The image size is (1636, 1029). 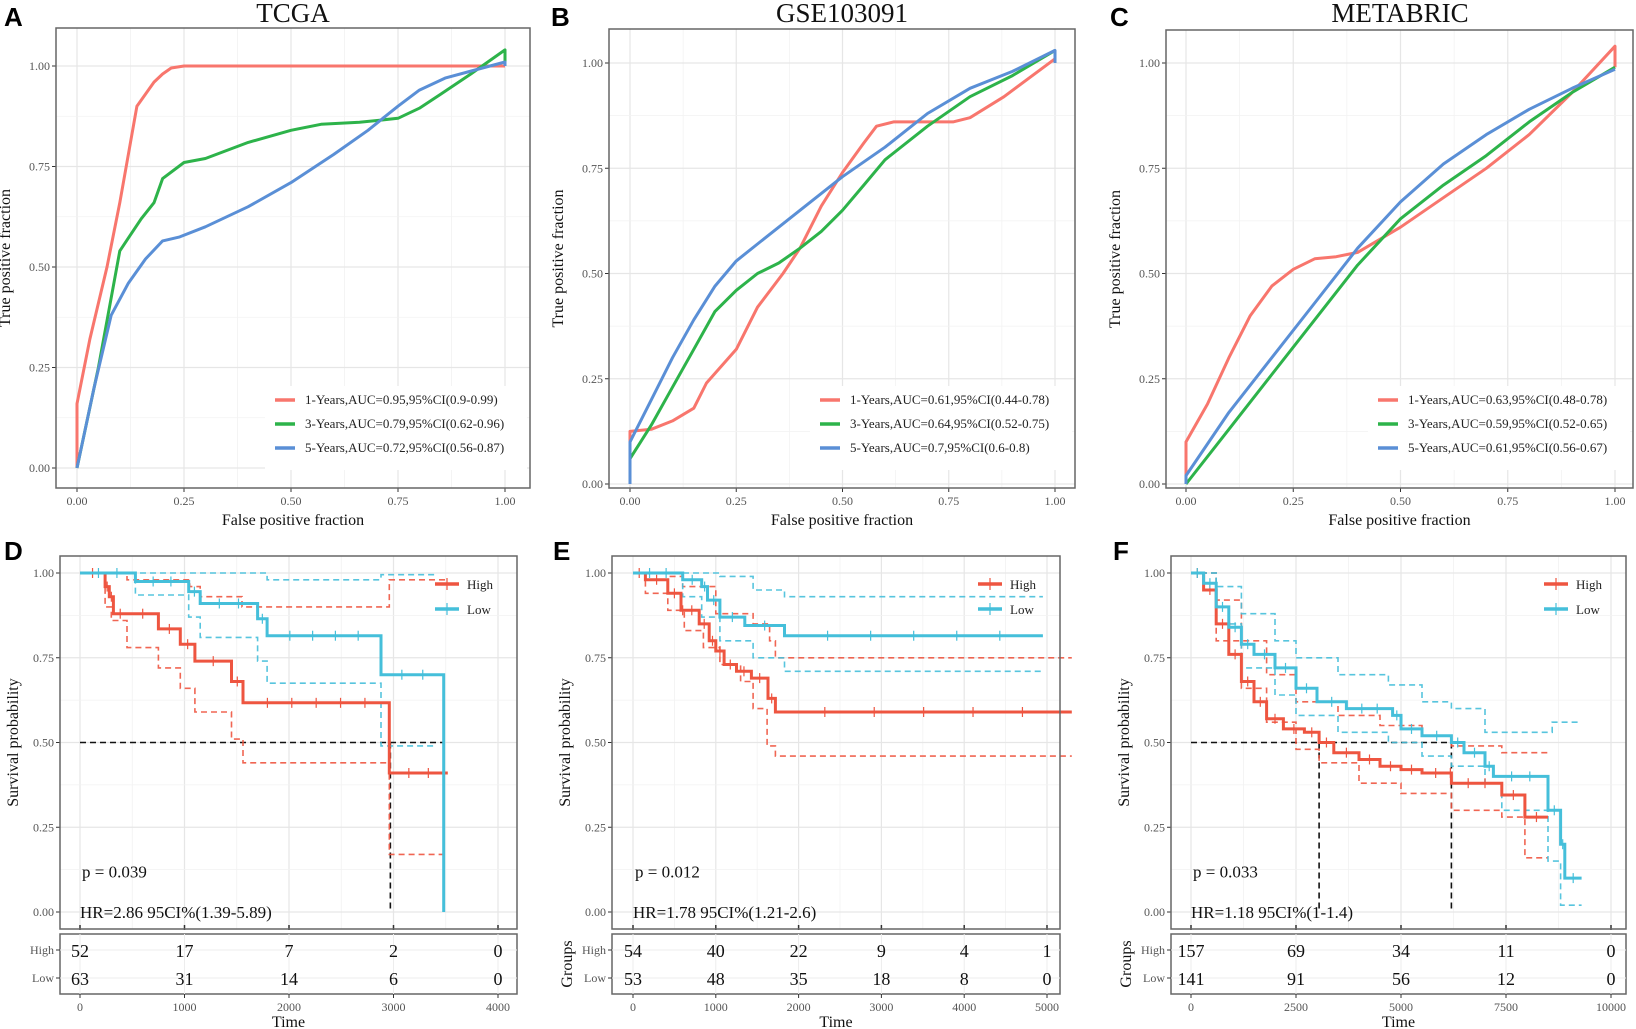 What do you see at coordinates (842, 501) in the screenshot?
I see `x-tick-label: 0.50` at bounding box center [842, 501].